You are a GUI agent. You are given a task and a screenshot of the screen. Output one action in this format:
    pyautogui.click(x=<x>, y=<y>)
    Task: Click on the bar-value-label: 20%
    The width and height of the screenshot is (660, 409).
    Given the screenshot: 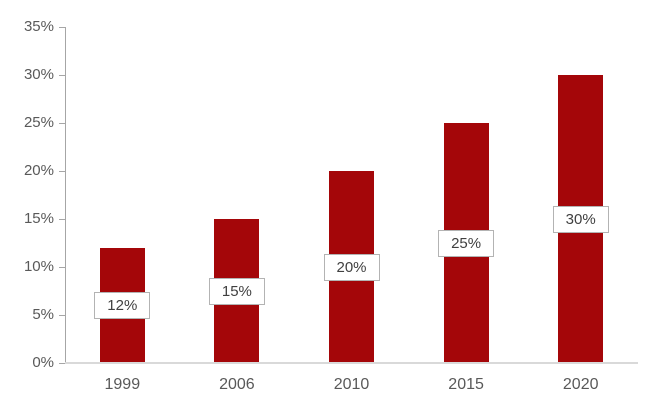 What is the action you would take?
    pyautogui.click(x=351, y=267)
    